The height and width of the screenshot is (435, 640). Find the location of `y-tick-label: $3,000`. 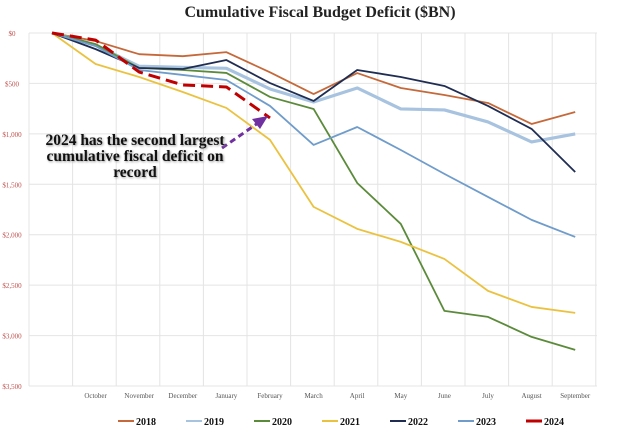

y-tick-label: $3,000 is located at coordinates (12, 337).